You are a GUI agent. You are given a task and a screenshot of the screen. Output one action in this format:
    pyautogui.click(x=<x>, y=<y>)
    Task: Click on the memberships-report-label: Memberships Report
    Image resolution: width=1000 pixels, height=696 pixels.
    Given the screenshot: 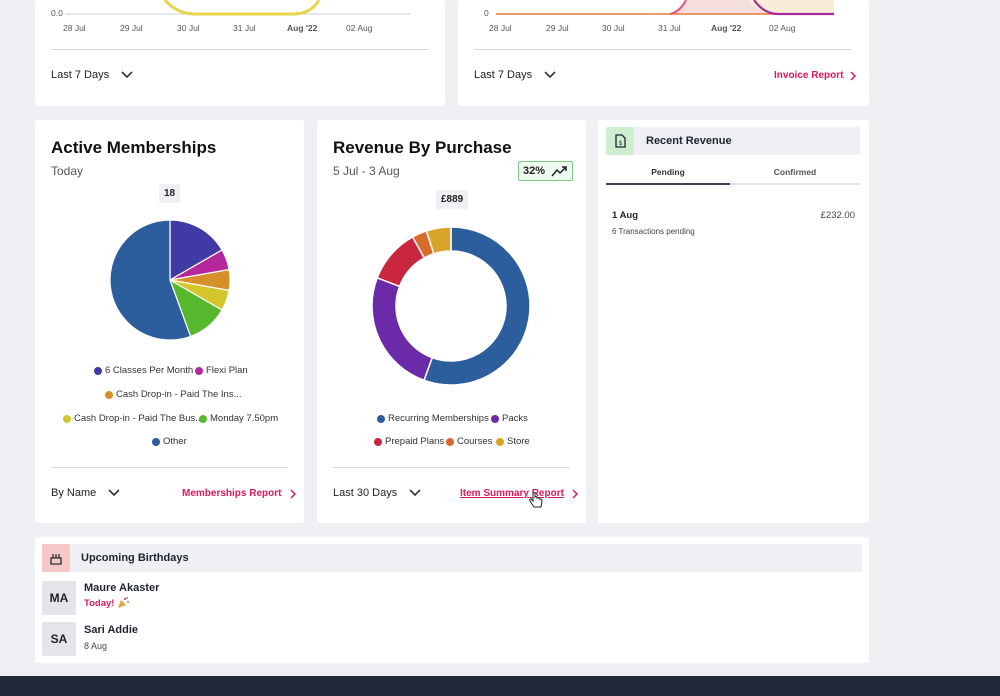 What is the action you would take?
    pyautogui.click(x=232, y=493)
    